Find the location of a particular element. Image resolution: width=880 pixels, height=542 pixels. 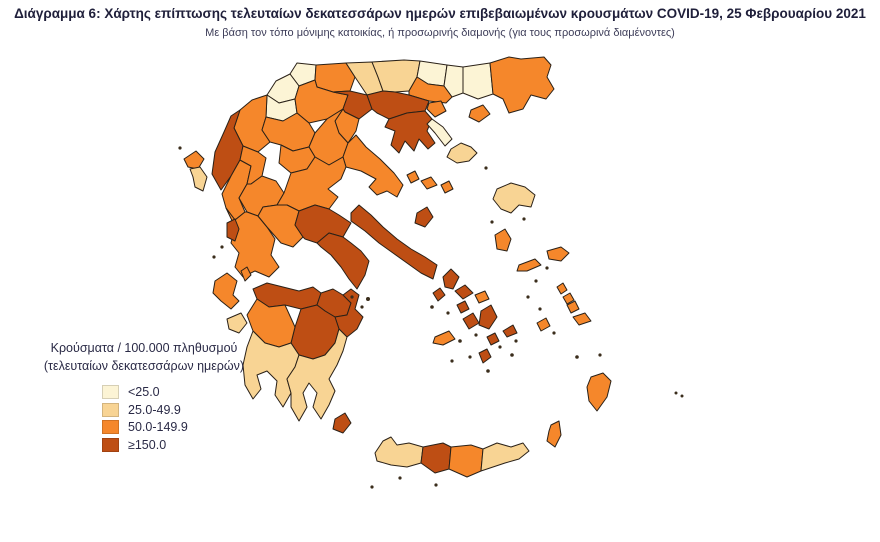

region-lemnos is located at coordinates (462, 153).